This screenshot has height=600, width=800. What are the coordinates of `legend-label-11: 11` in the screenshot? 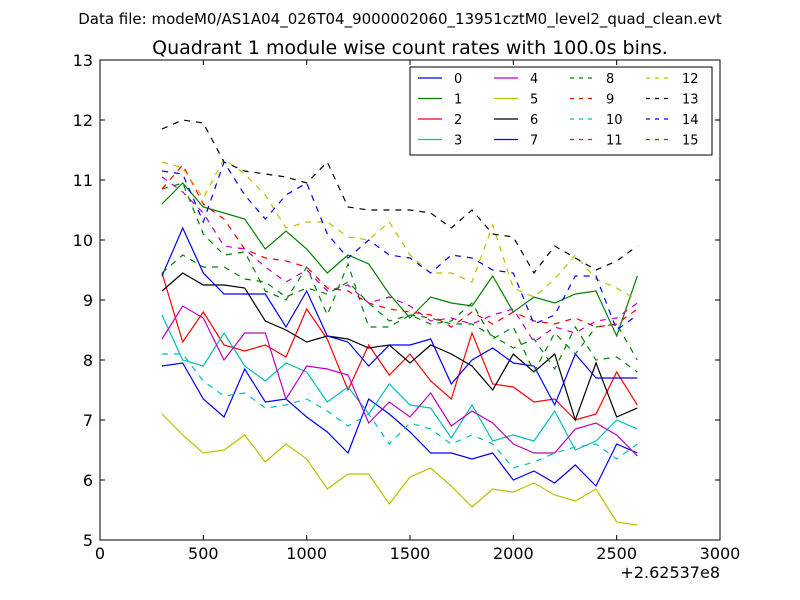 It's located at (614, 141).